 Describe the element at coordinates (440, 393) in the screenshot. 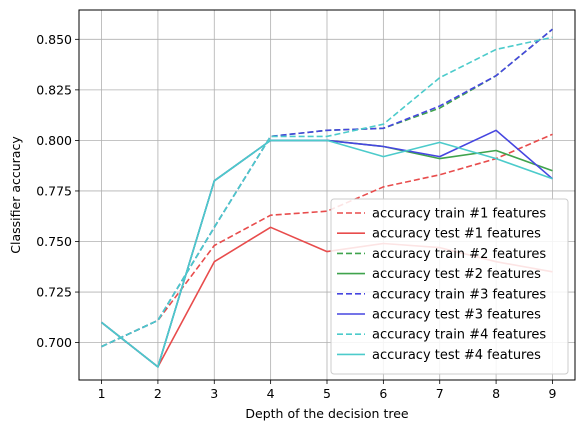

I see `x-tick-label: 7` at that location.